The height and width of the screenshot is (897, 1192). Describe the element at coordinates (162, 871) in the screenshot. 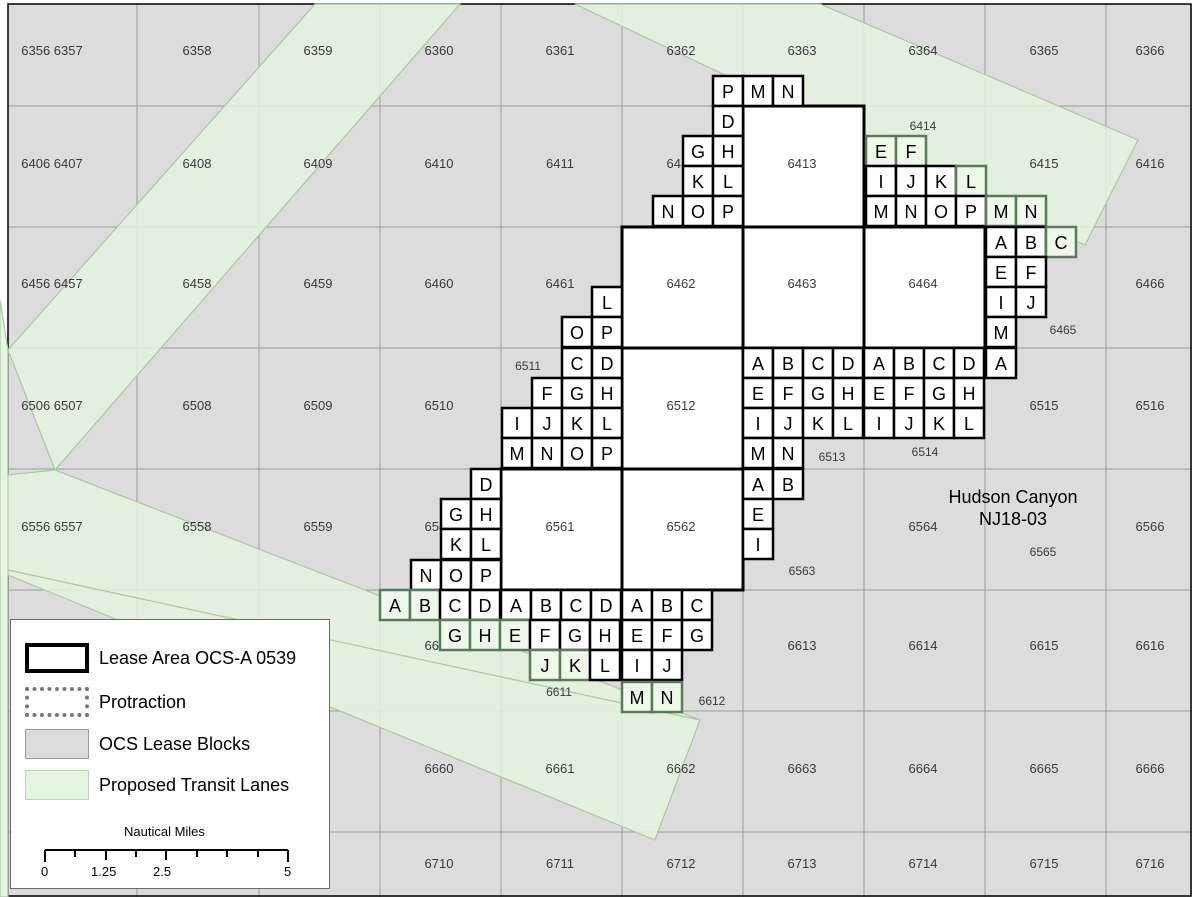

I see `scale-label-2-5: 2.5` at that location.